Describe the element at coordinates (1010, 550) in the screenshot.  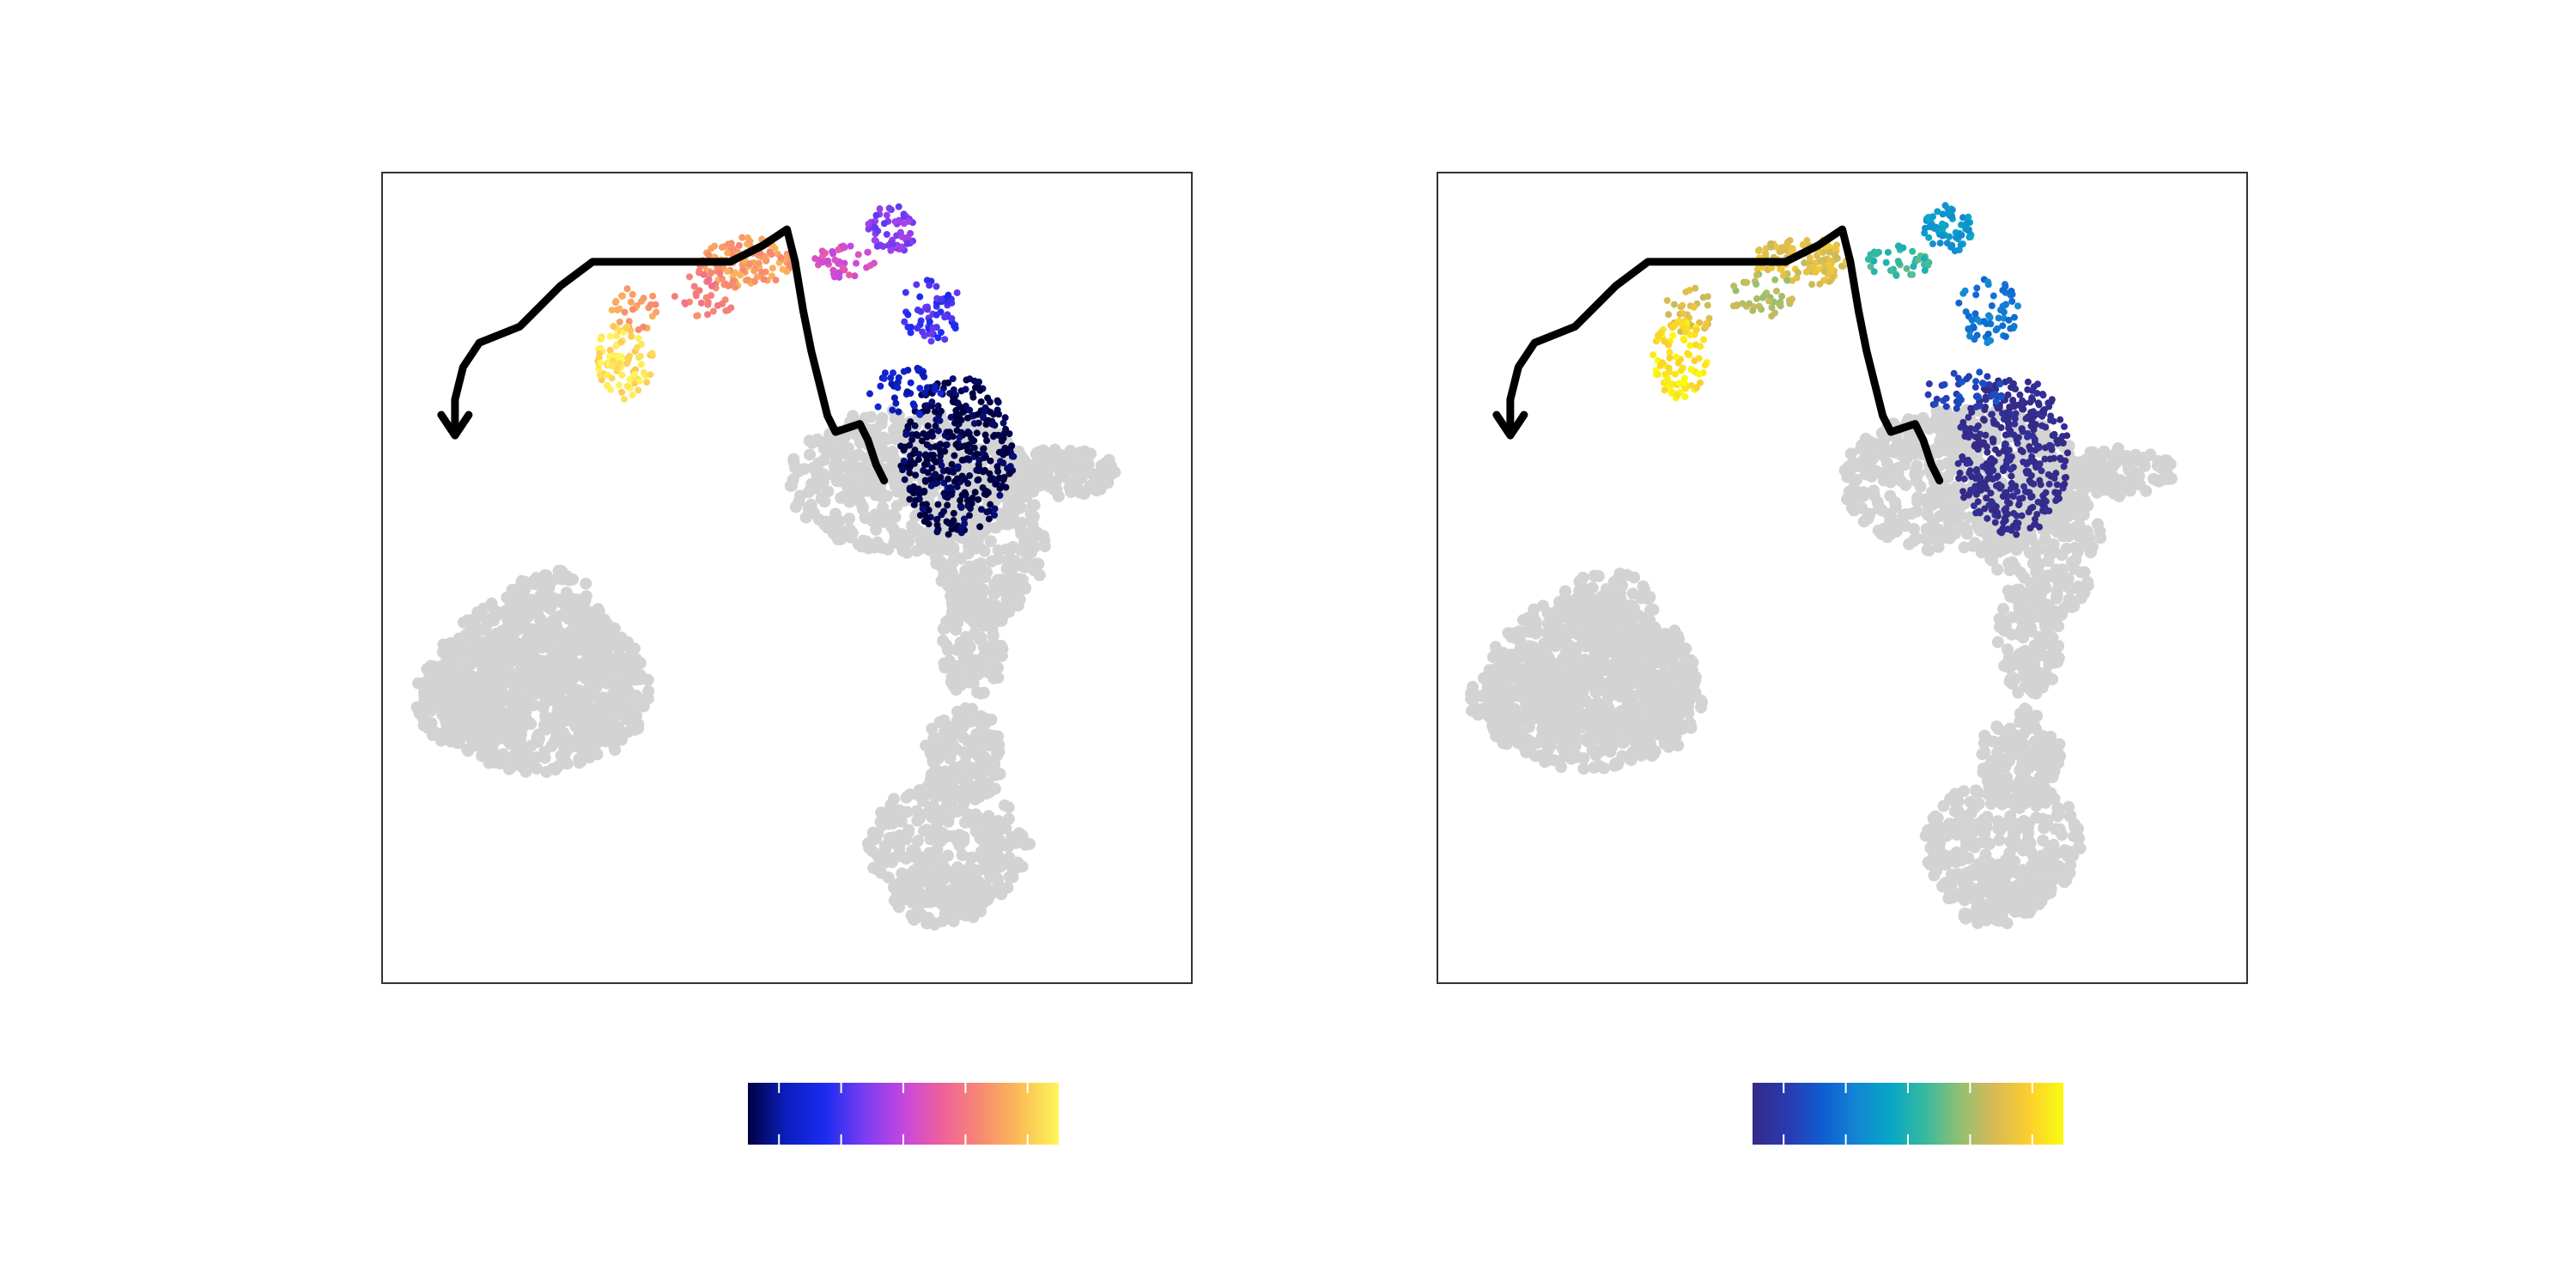
I see `background-point-1931` at that location.